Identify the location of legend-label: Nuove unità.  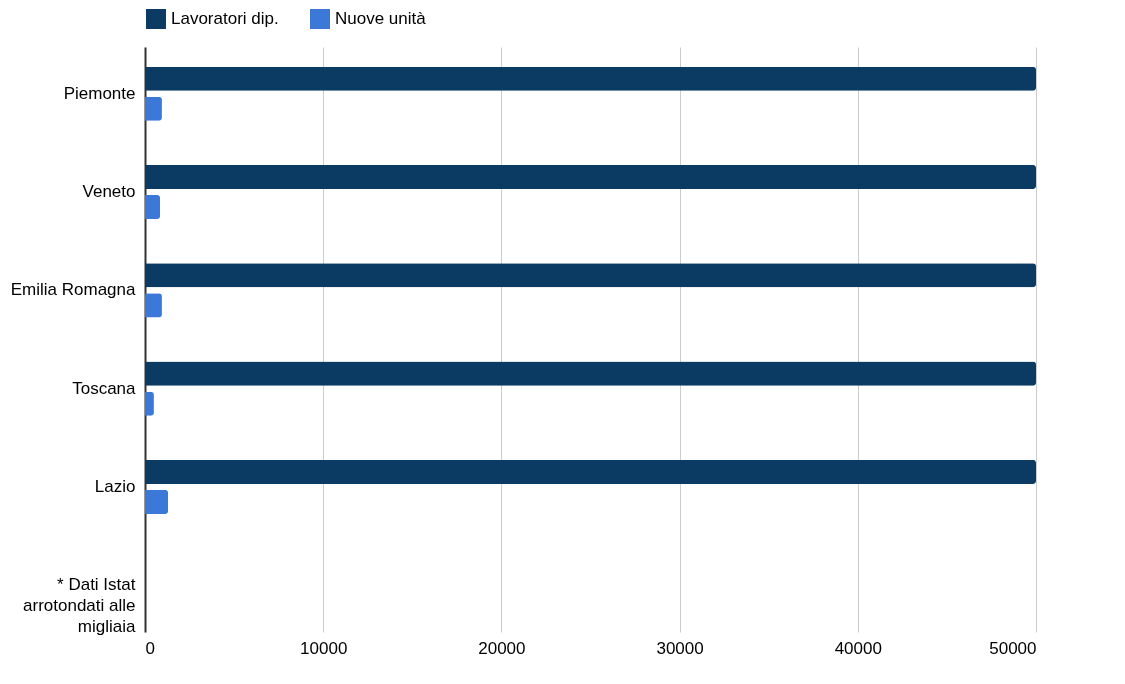
(381, 18).